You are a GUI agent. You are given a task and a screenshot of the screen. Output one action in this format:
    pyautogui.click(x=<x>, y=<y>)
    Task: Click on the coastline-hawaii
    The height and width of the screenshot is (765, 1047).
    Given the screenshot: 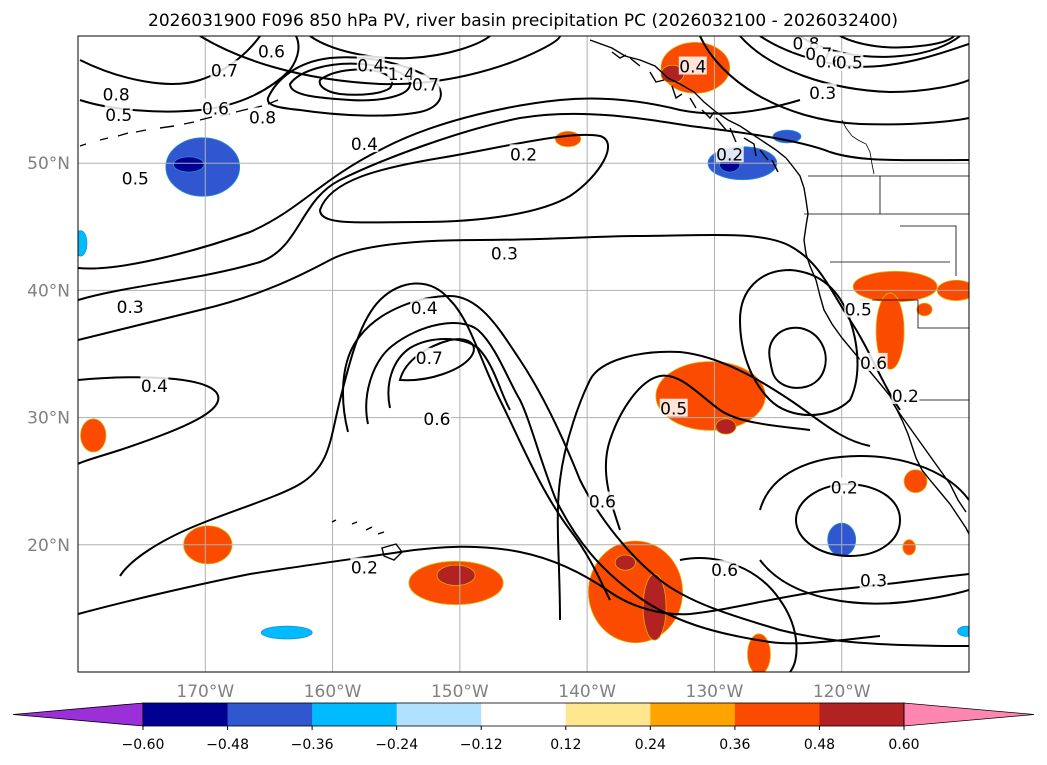 What is the action you would take?
    pyautogui.click(x=367, y=540)
    